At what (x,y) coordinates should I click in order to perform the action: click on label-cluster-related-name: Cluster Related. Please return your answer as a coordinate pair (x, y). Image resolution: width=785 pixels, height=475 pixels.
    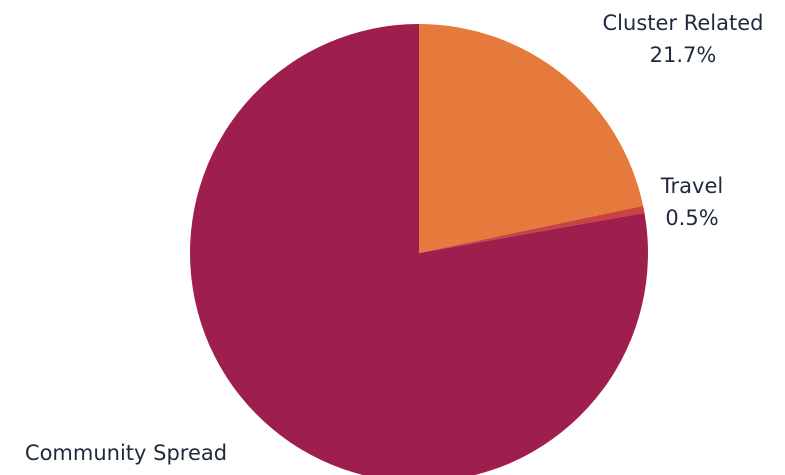
    Looking at the image, I should click on (683, 23).